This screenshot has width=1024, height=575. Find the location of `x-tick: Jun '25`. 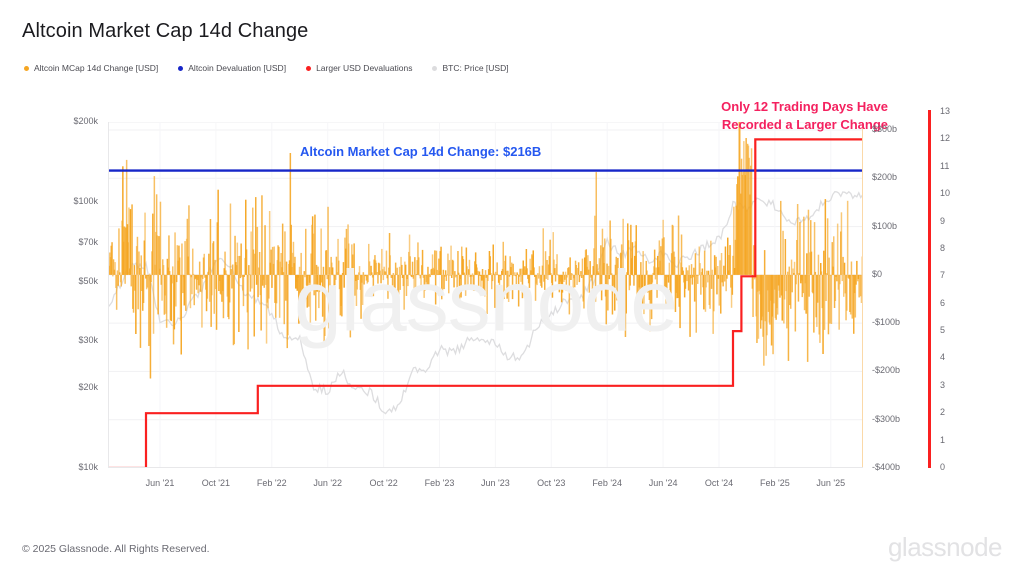

x-tick: Jun '25 is located at coordinates (831, 483).